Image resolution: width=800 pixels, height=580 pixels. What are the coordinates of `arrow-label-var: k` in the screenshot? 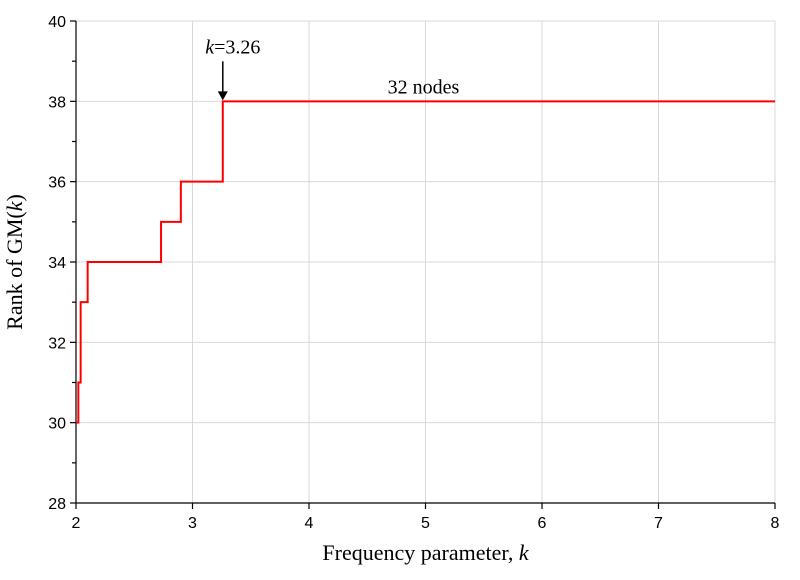 It's located at (210, 47).